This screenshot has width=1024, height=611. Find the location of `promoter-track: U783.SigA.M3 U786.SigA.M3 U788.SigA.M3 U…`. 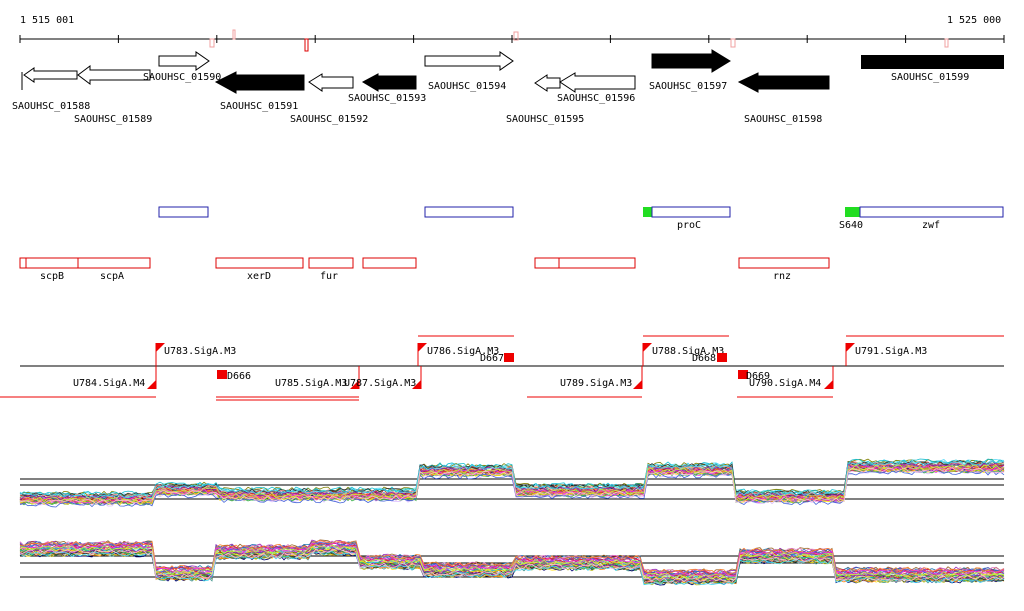

promoter-track: U783.SigA.M3 U786.SigA.M3 U788.SigA.M3 U… is located at coordinates (502, 368).